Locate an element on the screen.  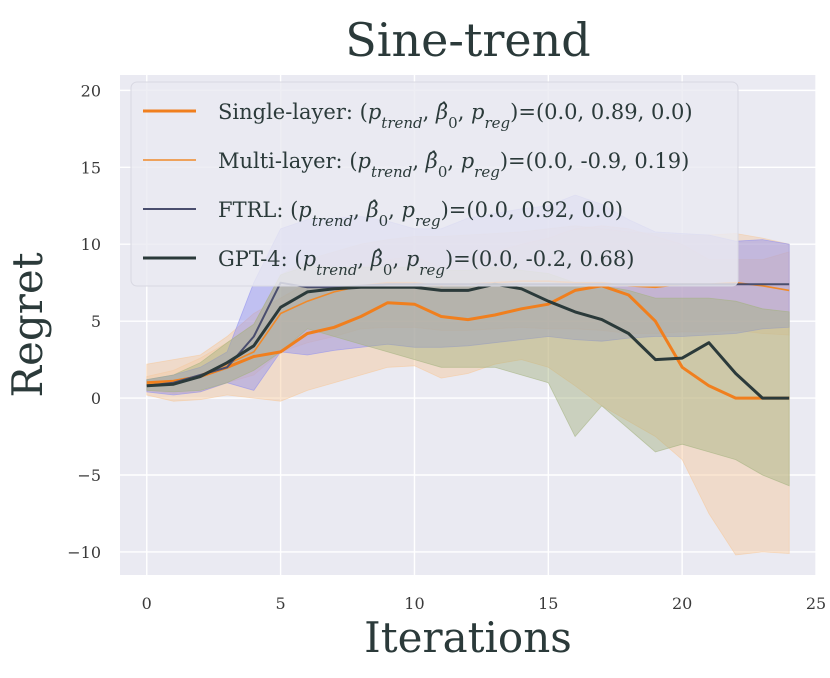
x-tick-label: 5 is located at coordinates (281, 603).